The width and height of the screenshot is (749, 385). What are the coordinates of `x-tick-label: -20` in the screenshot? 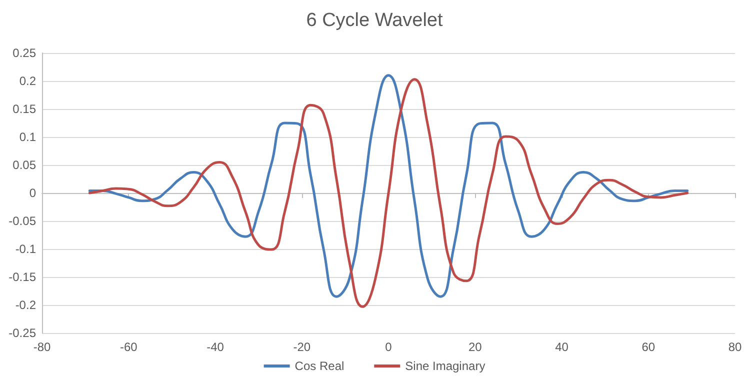 It's located at (302, 347).